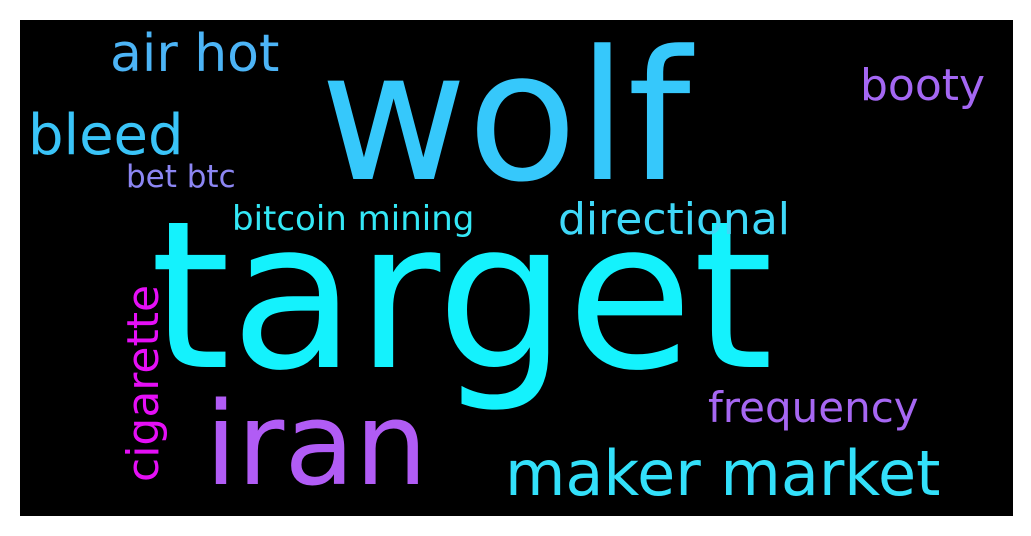 Image resolution: width=1031 pixels, height=536 pixels. I want to click on word-iran: iran, so click(316, 445).